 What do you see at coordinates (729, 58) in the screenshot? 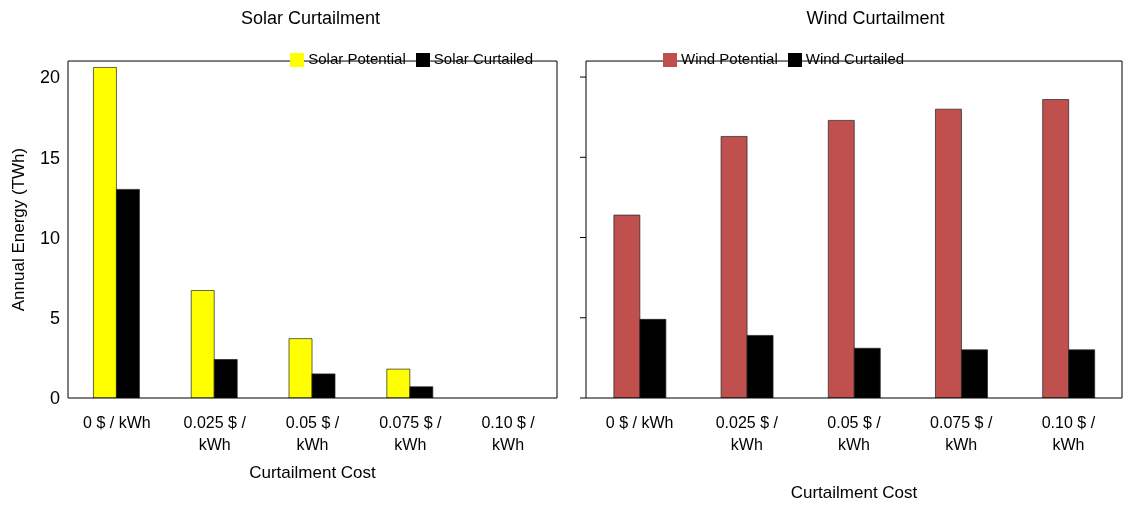
I see `legend-label: Wind Potential` at bounding box center [729, 58].